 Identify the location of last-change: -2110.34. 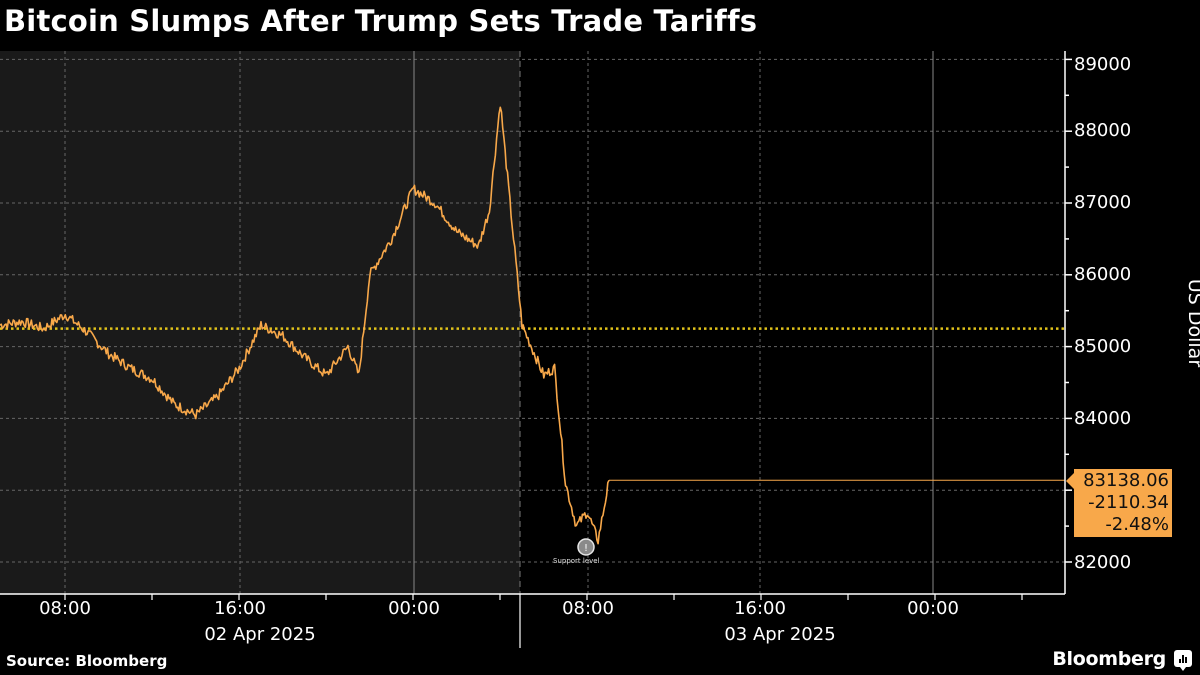
(1128, 502).